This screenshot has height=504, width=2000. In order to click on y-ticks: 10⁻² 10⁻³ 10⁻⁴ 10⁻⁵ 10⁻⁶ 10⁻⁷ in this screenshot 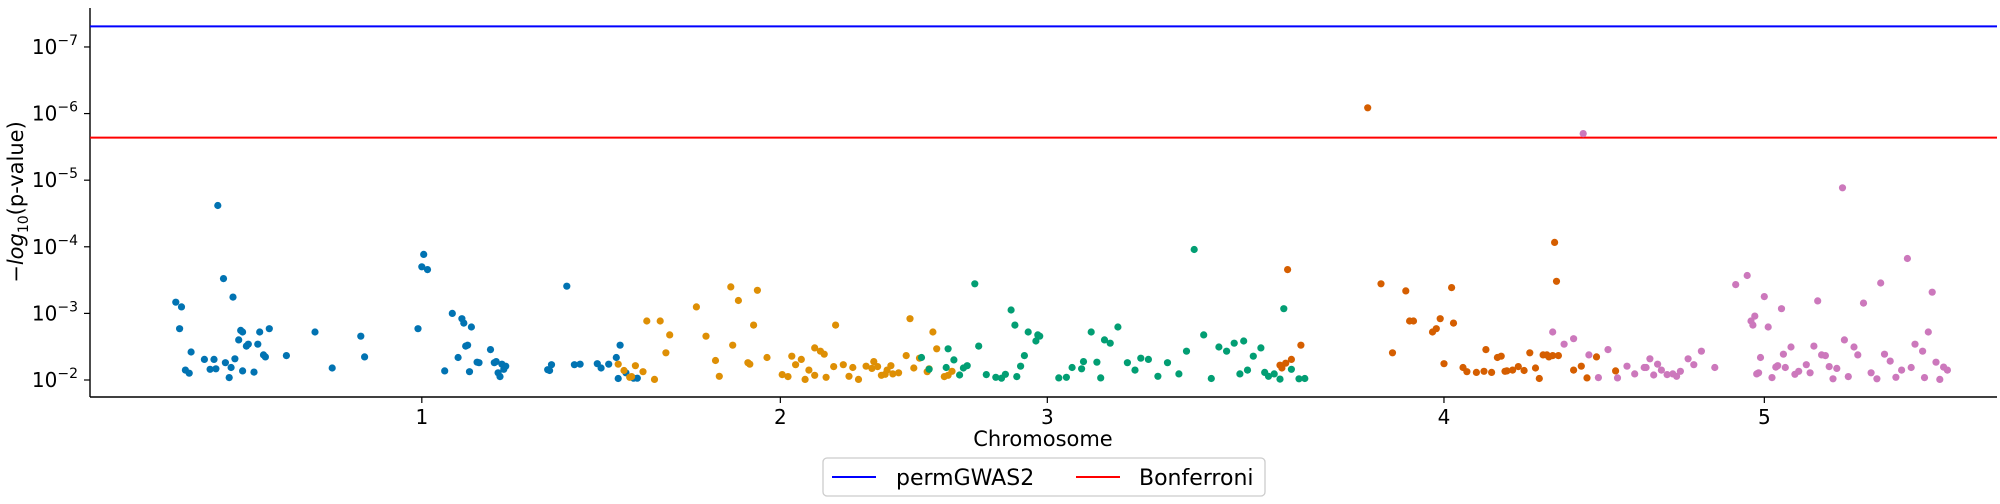, I will do `click(61, 212)`.